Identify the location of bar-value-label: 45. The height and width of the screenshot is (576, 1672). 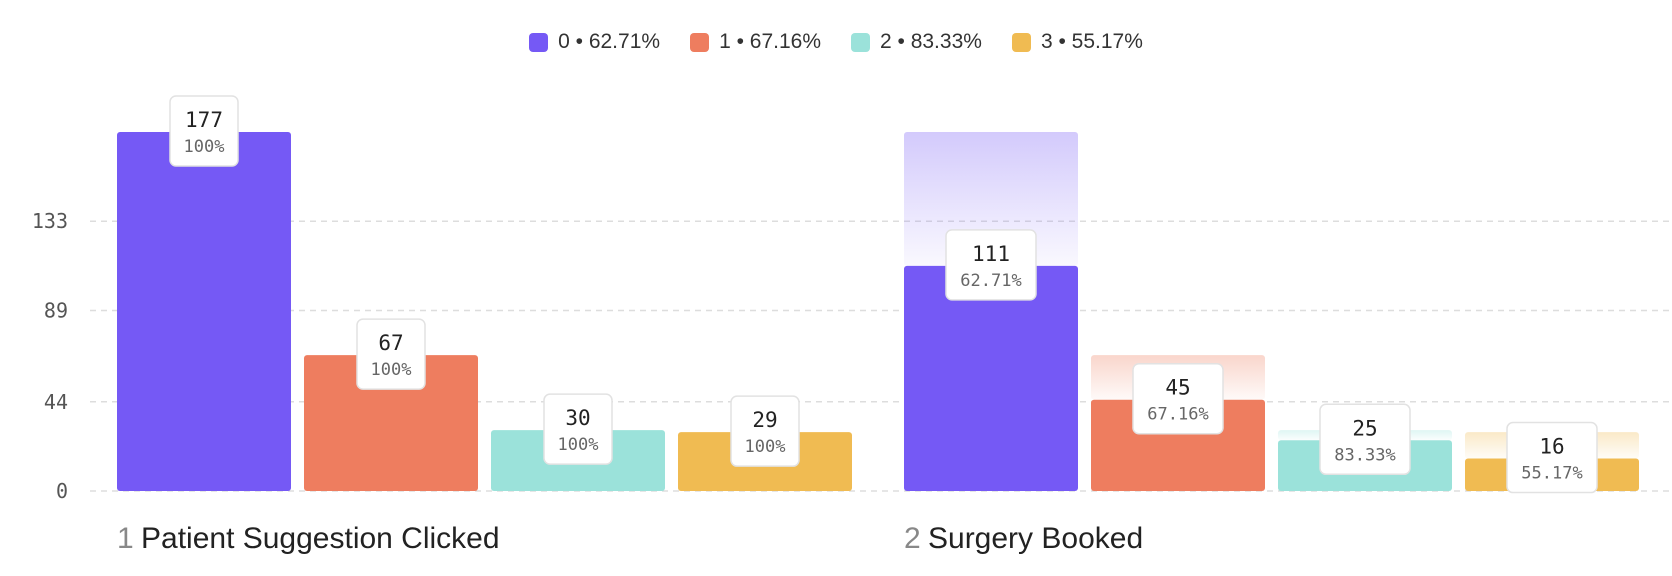
(1177, 388).